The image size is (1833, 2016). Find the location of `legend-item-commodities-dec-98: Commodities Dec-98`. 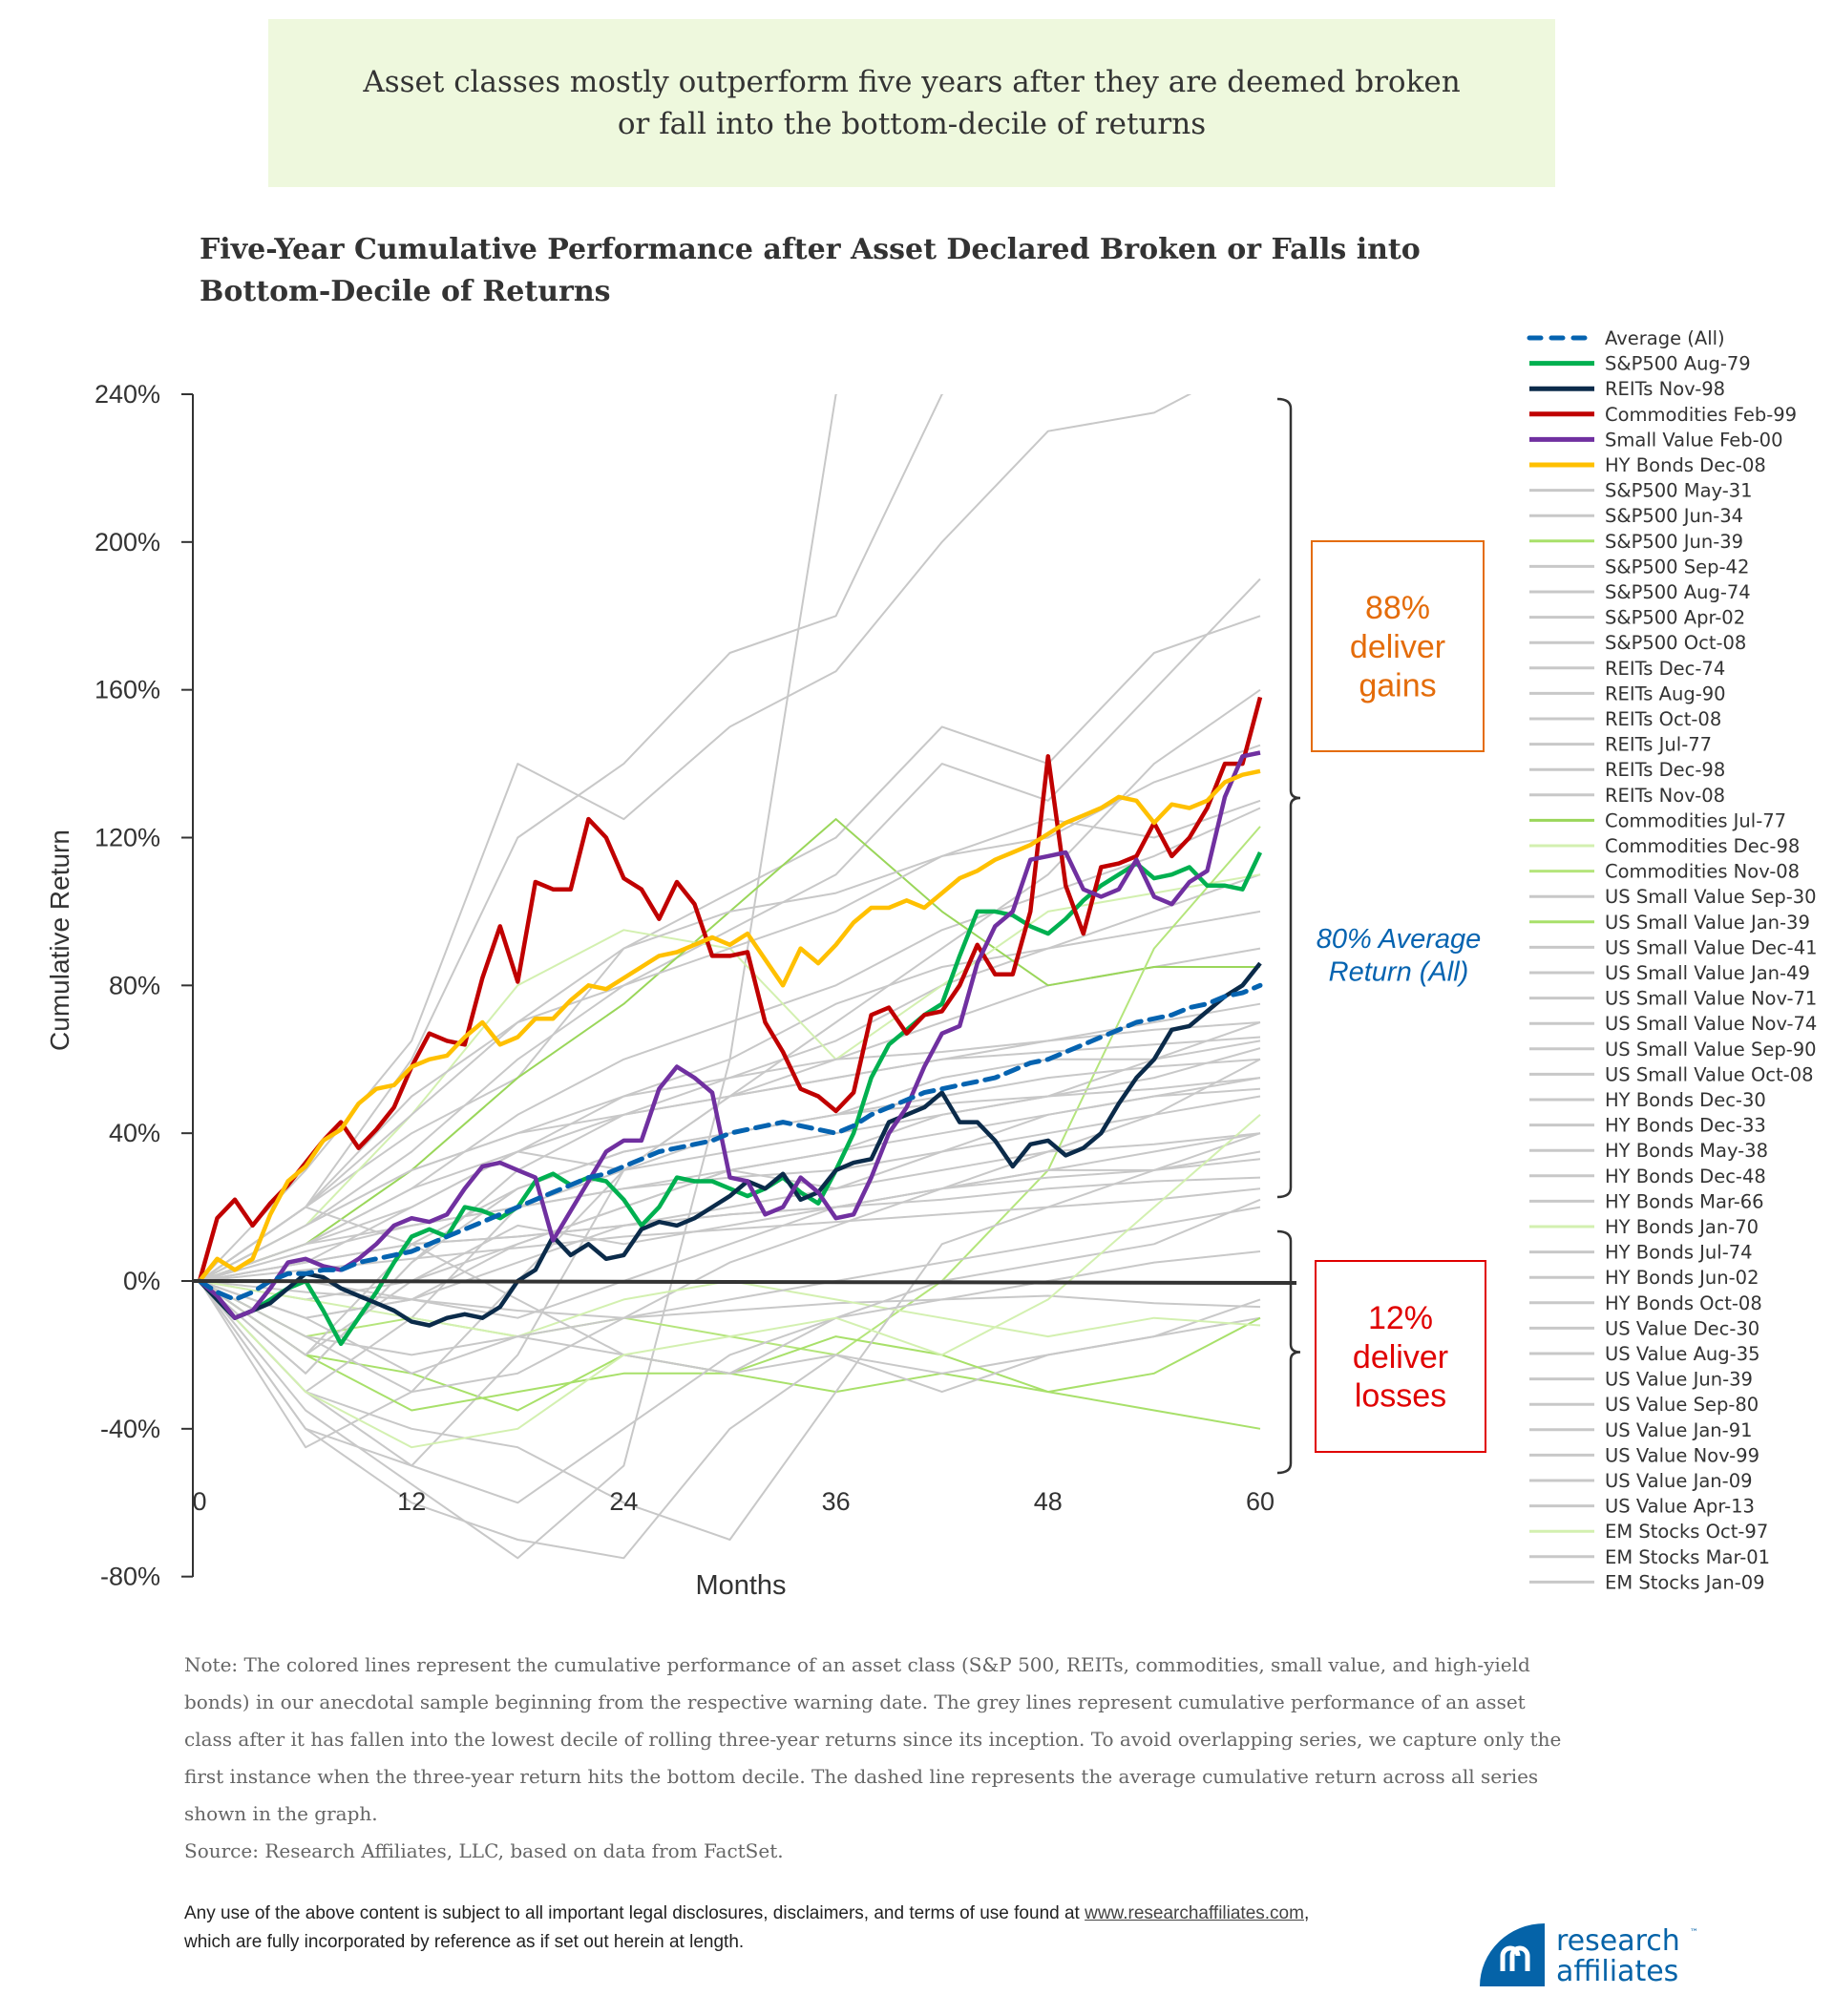

legend-item-commodities-dec-98: Commodities Dec-98 is located at coordinates (1665, 846).